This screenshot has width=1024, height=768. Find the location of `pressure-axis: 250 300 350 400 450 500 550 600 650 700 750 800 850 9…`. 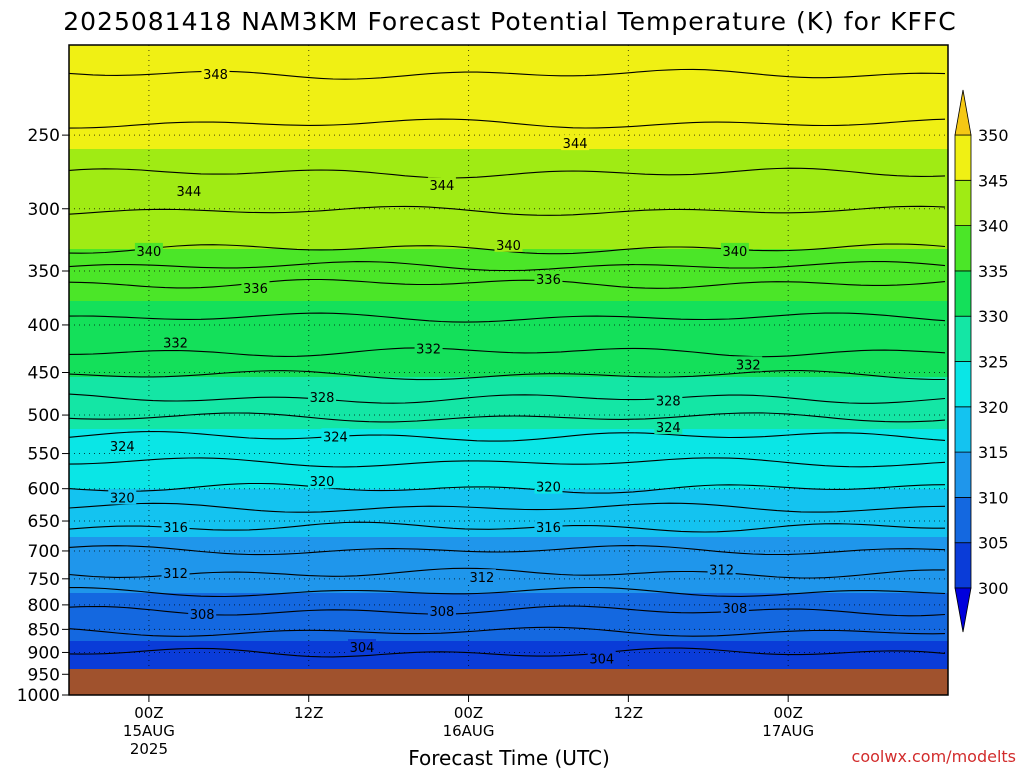

pressure-axis: 250 300 350 400 450 500 550 600 650 700 750 800 850 9… is located at coordinates (43, 416).